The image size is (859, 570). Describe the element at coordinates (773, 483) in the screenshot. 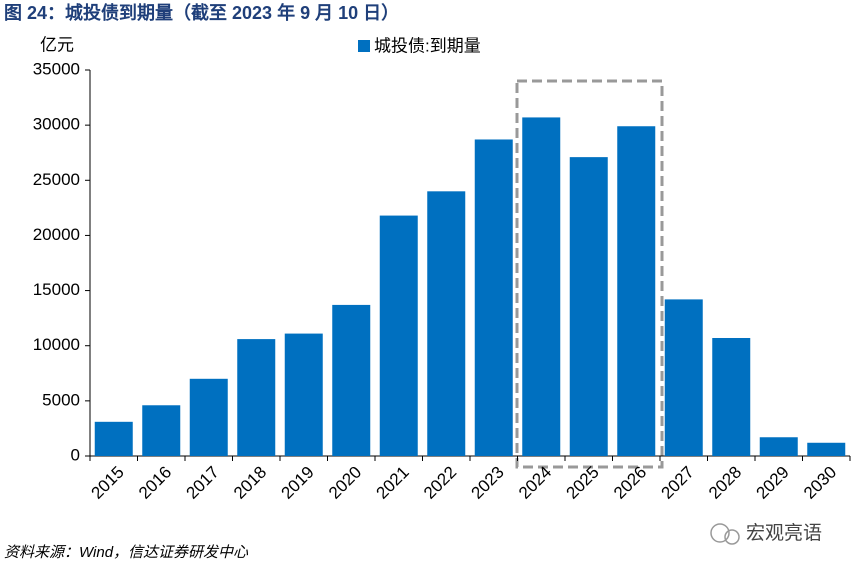

I see `x-tick-label: 2029` at that location.